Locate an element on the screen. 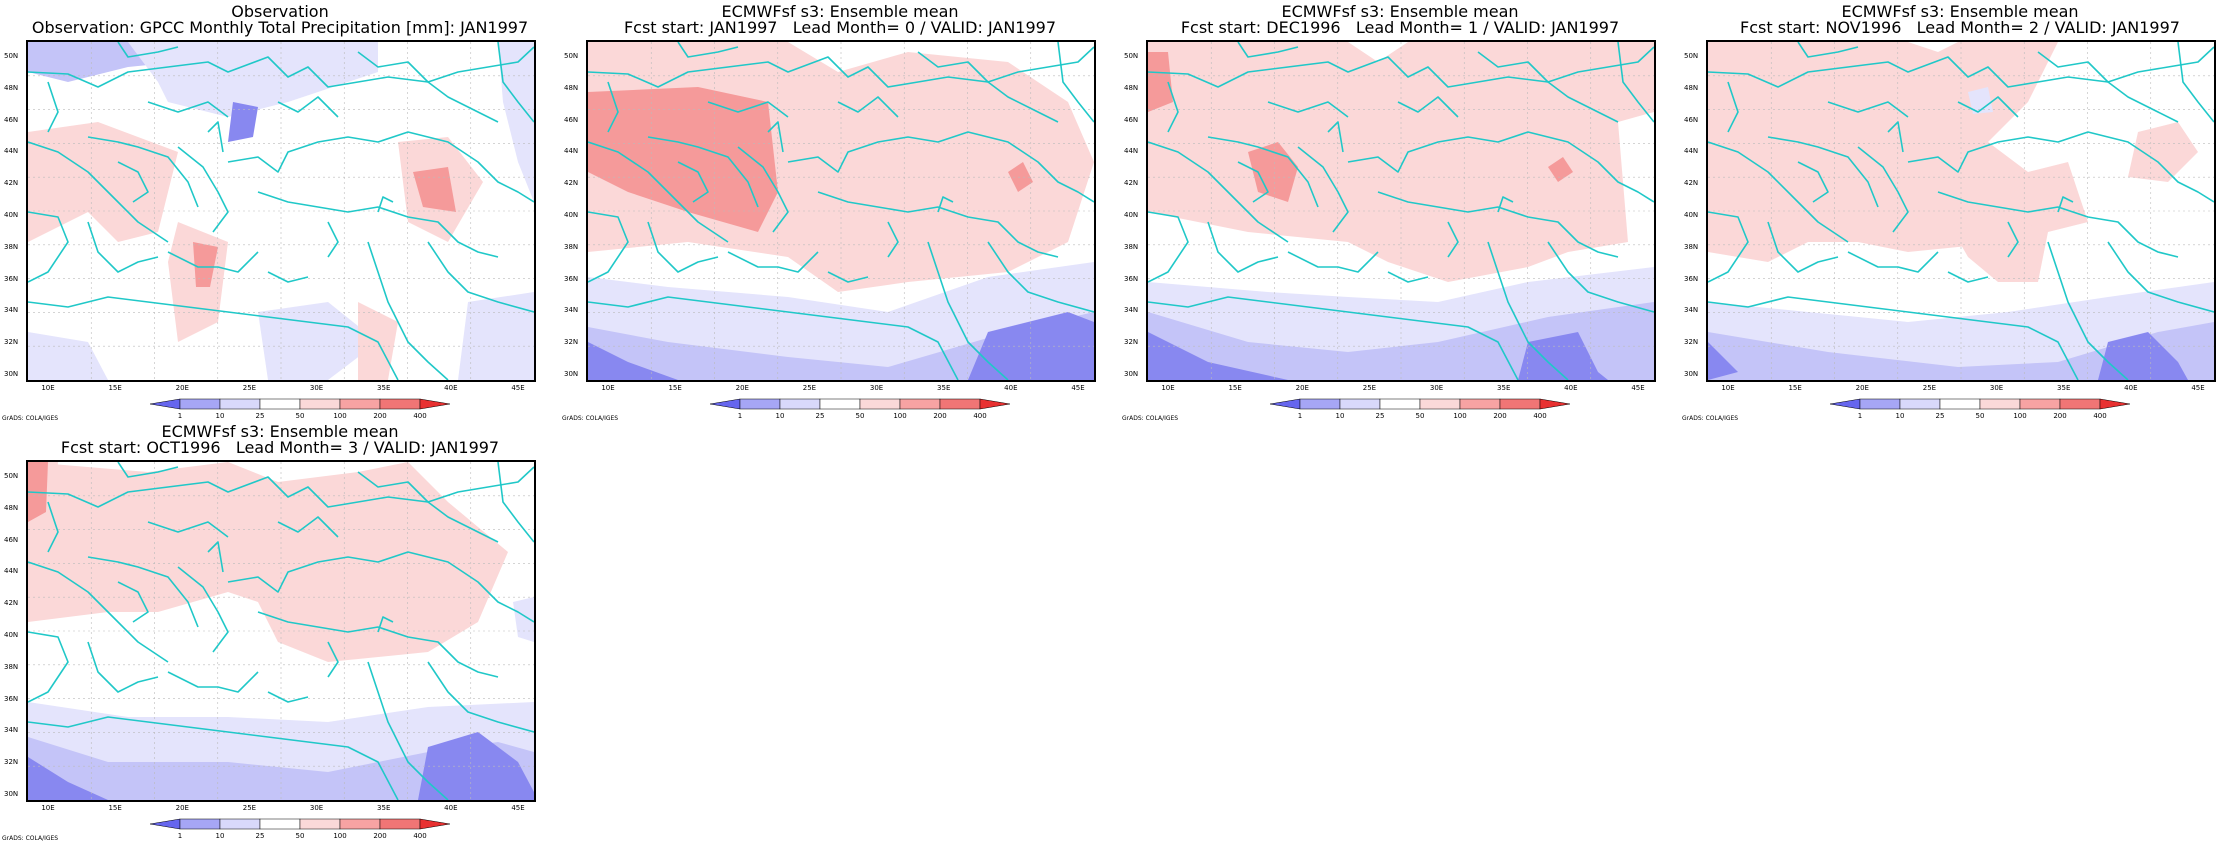  y-tick-label: 32N is located at coordinates (1691, 342).